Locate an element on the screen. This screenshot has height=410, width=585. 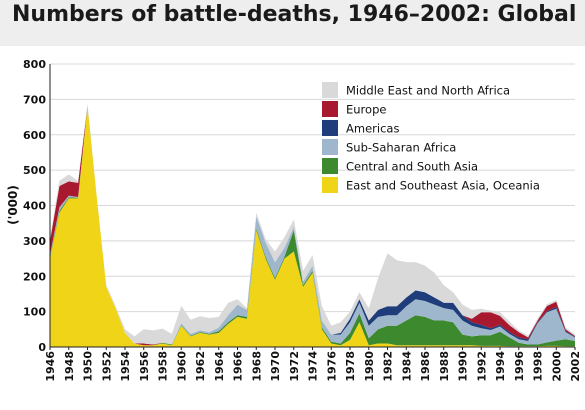
x-tick-label: 1994 is located at coordinates (500, 366).